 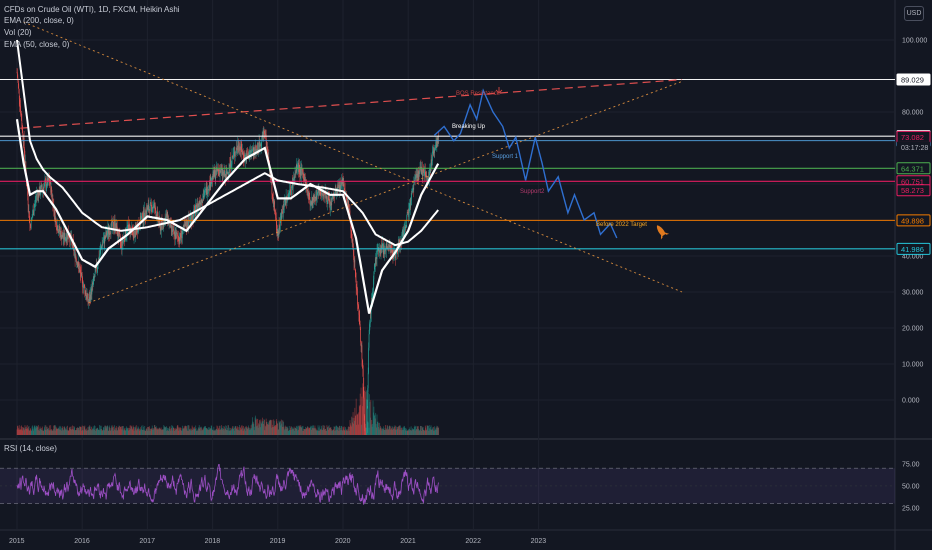 What do you see at coordinates (37, 44) in the screenshot?
I see `ema-50-legend: EMA (50, close, 0)` at bounding box center [37, 44].